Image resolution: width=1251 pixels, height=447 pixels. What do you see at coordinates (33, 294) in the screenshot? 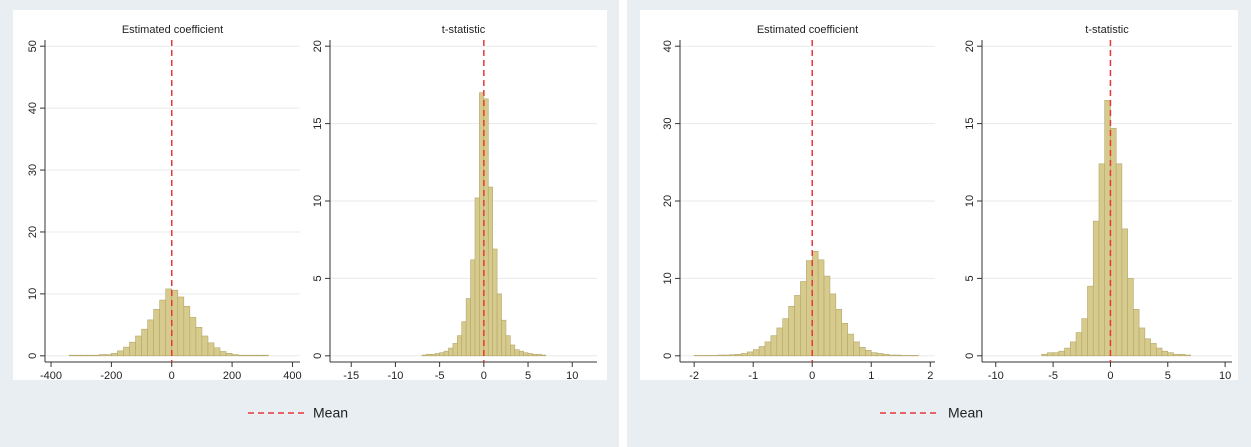
I see `y-tick-label: 10` at bounding box center [33, 294].